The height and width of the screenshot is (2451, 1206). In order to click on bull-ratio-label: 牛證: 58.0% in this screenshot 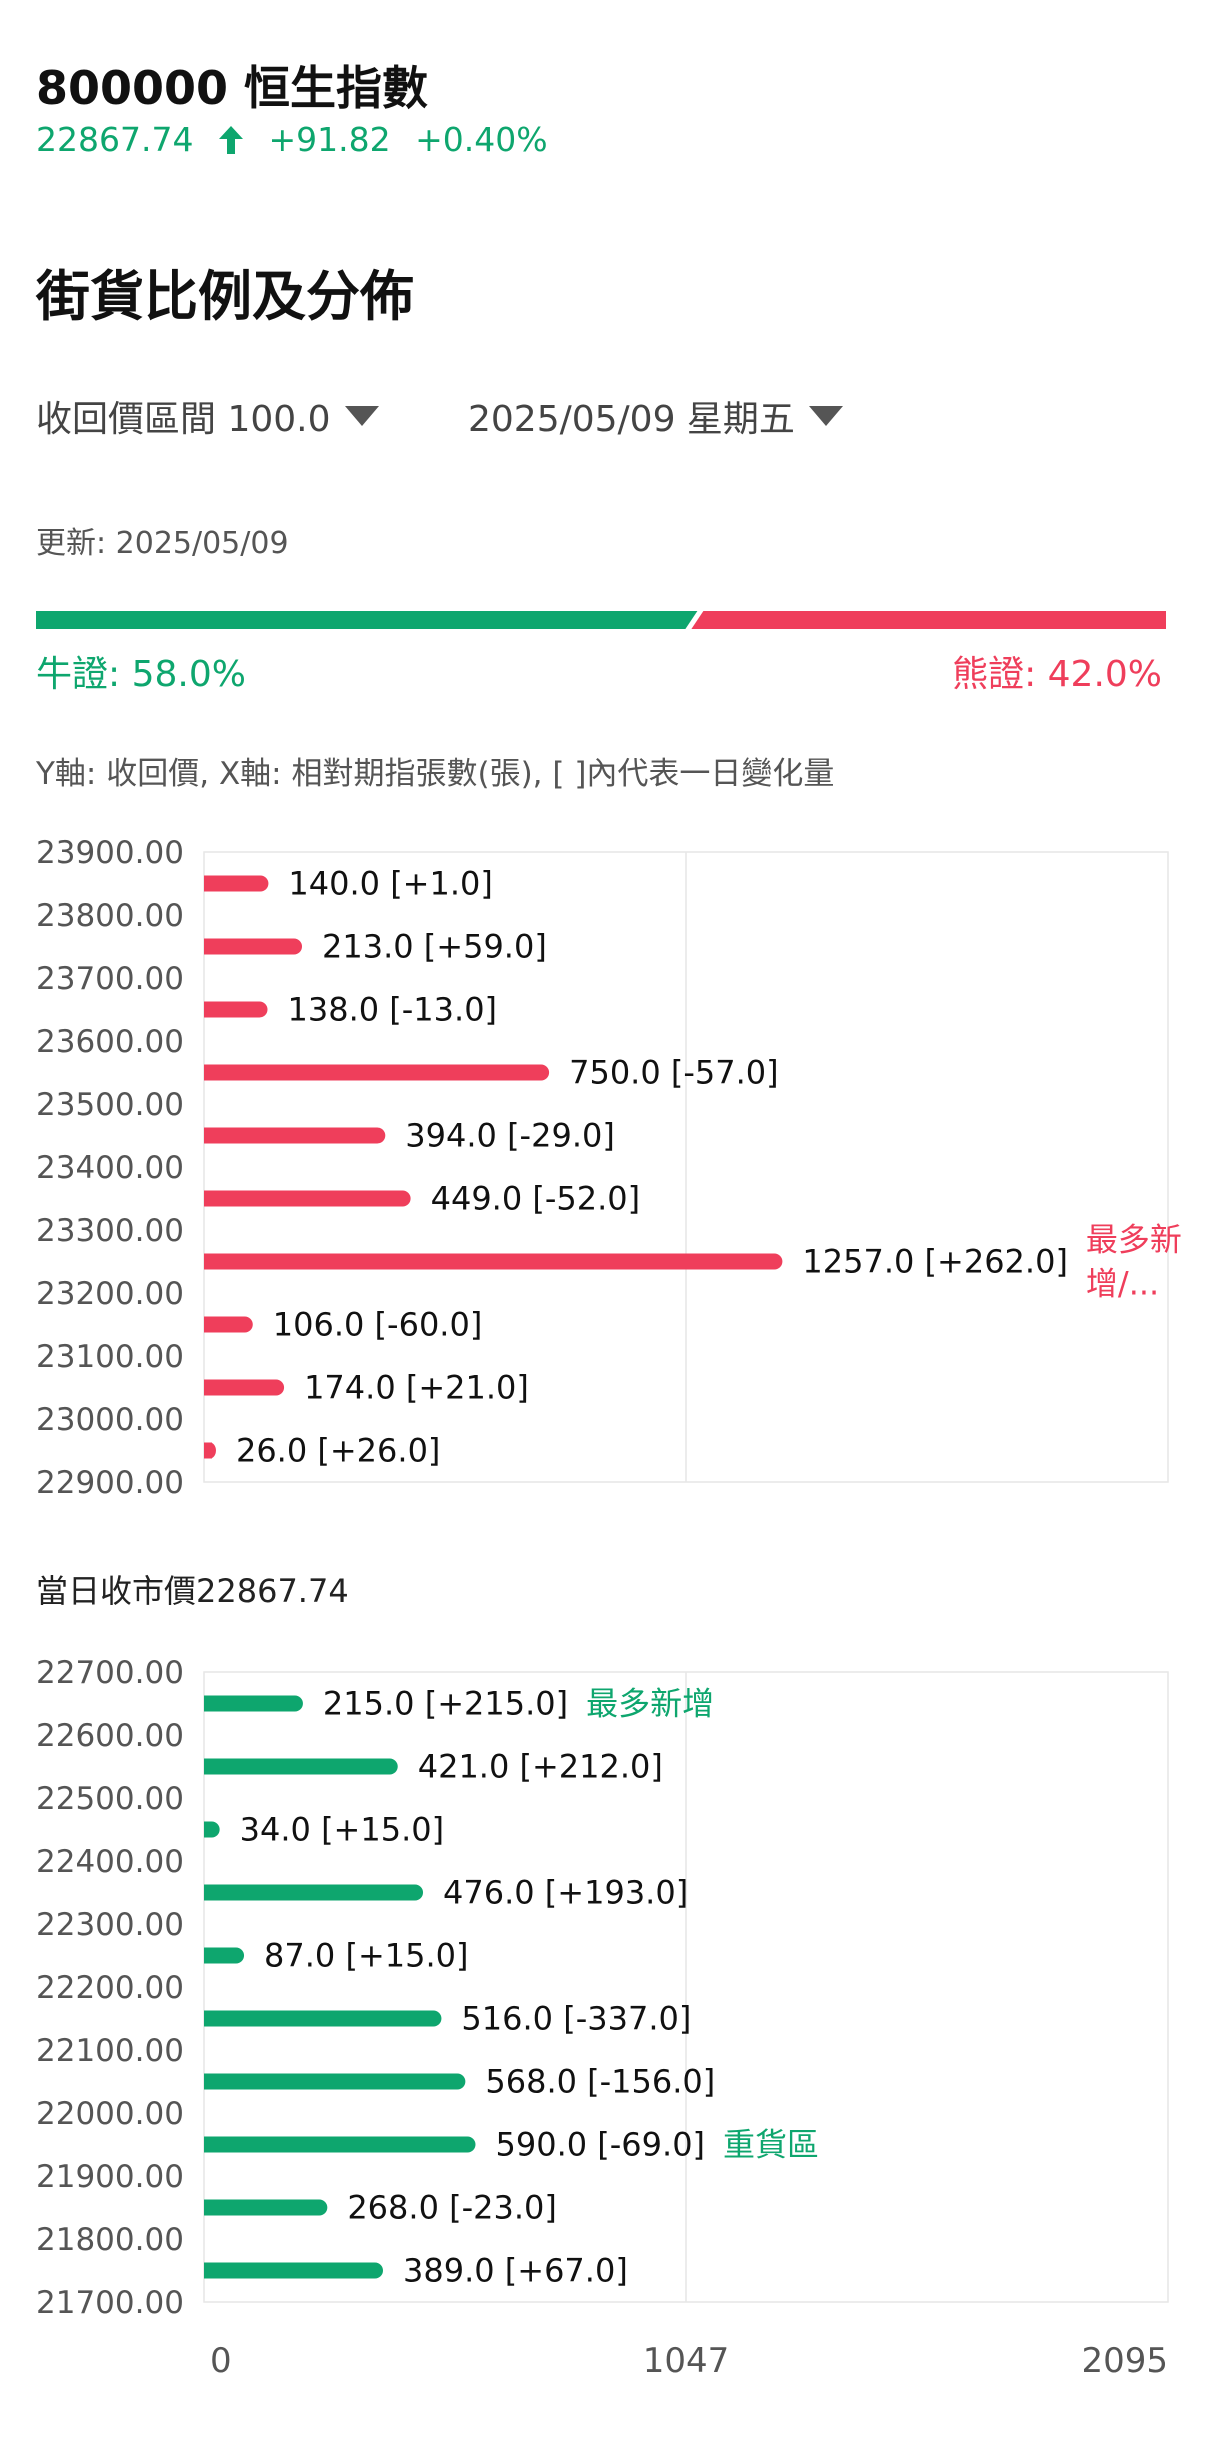, I will do `click(141, 674)`.